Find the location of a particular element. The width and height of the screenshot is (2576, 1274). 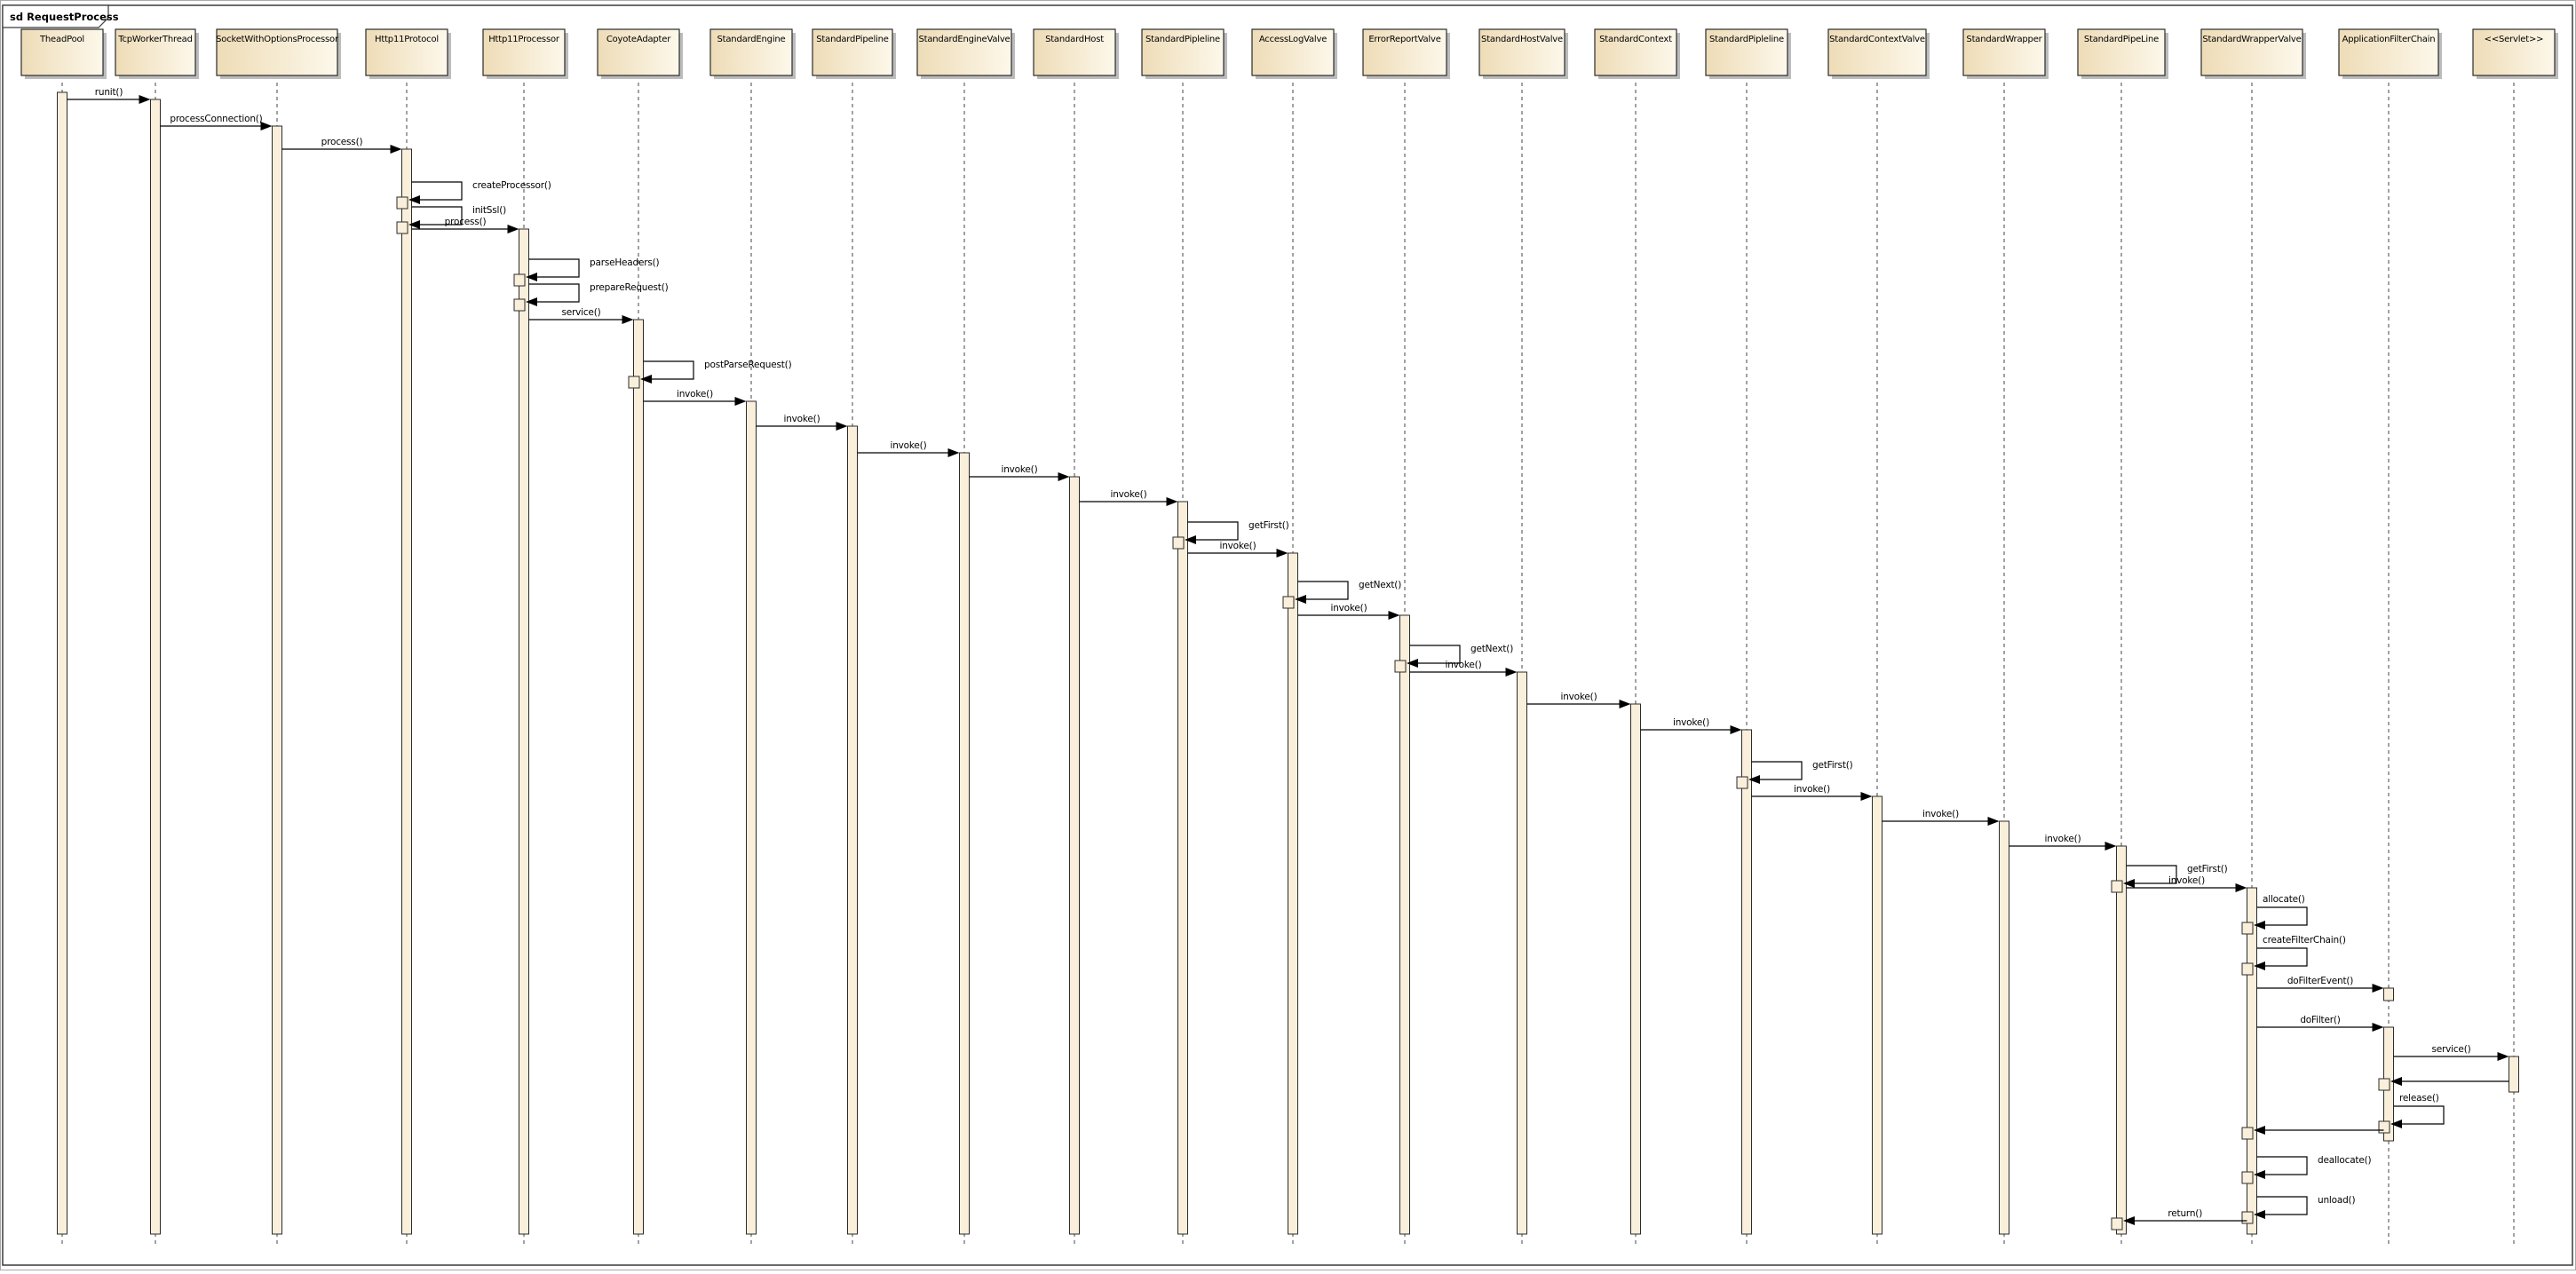

message-label: runit() is located at coordinates (109, 92).